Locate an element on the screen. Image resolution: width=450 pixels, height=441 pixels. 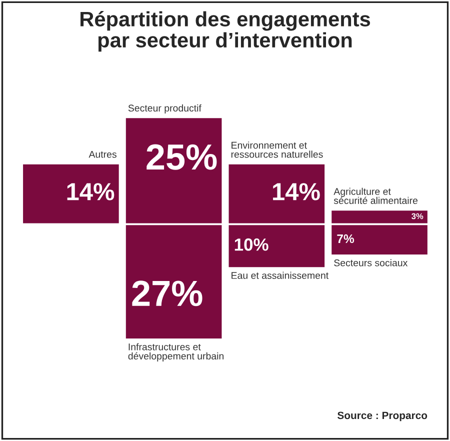
text: Répartition des engagements par secteur d’intervention is located at coordinates (225, 31).